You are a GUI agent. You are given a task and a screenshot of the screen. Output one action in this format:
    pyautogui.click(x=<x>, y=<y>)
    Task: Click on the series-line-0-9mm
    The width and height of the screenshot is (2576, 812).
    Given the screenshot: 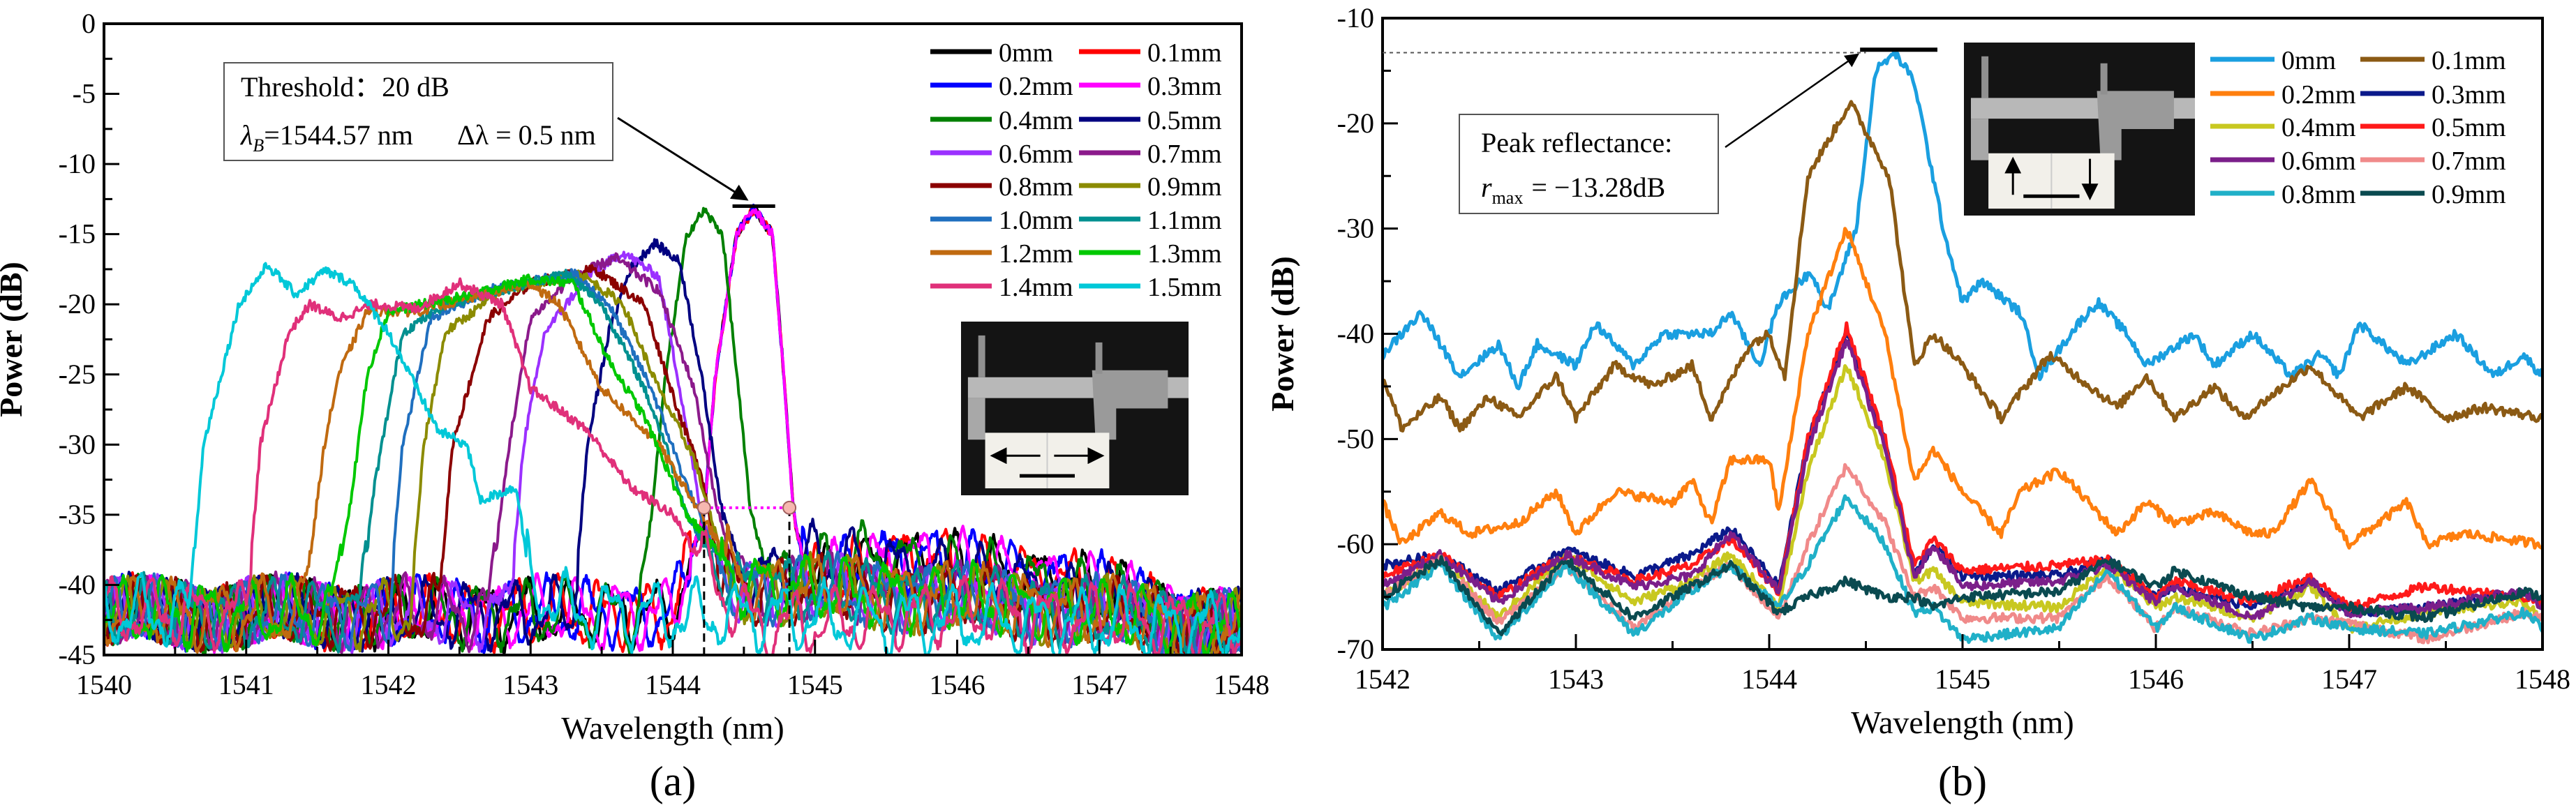 What is the action you would take?
    pyautogui.click(x=1963, y=596)
    